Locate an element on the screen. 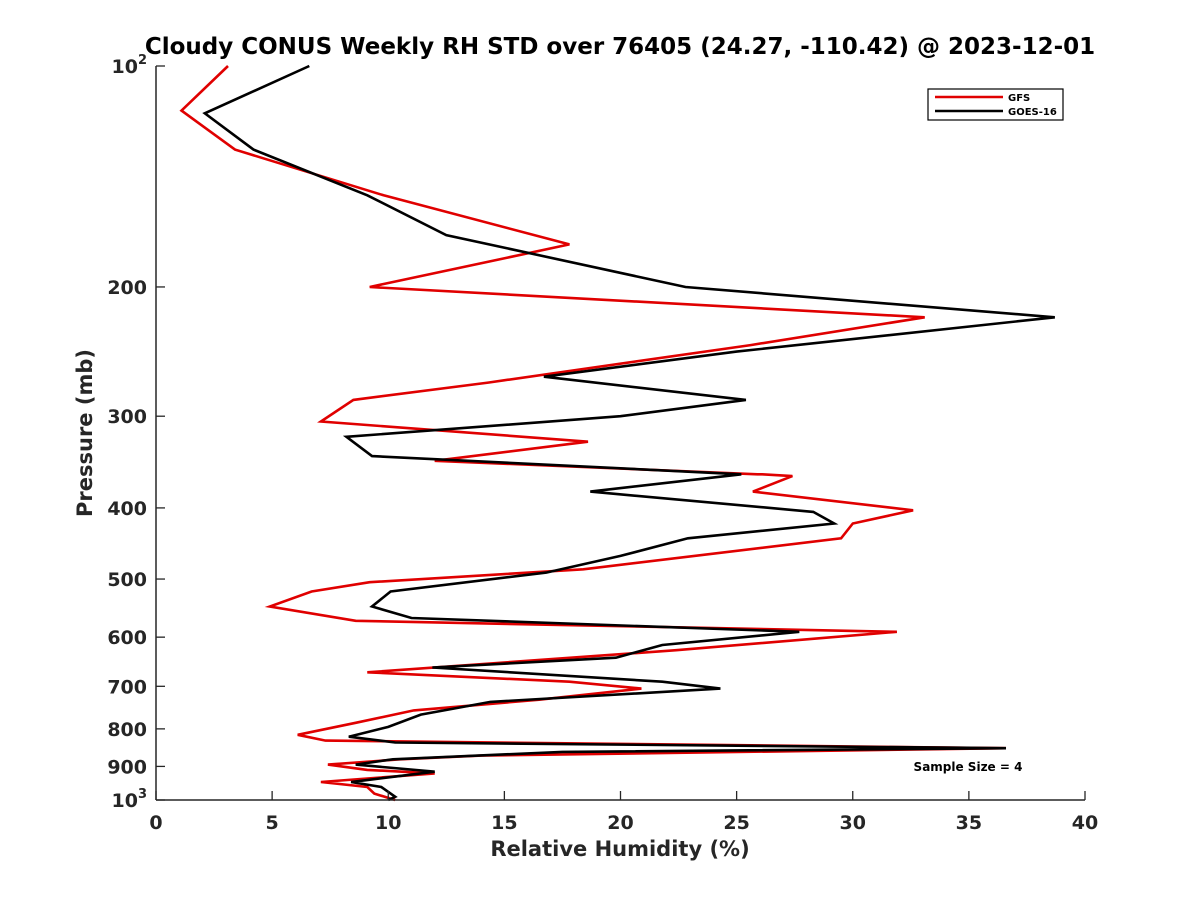 This screenshot has height=900, width=1200. y-tick-label: 600 is located at coordinates (127, 638).